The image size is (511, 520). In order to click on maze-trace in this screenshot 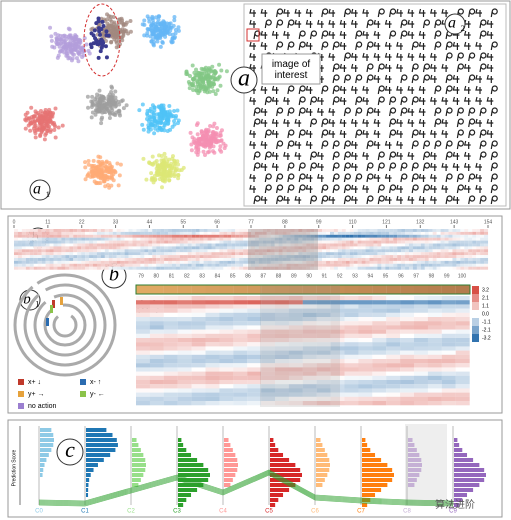, I will do `click(61, 301)`.